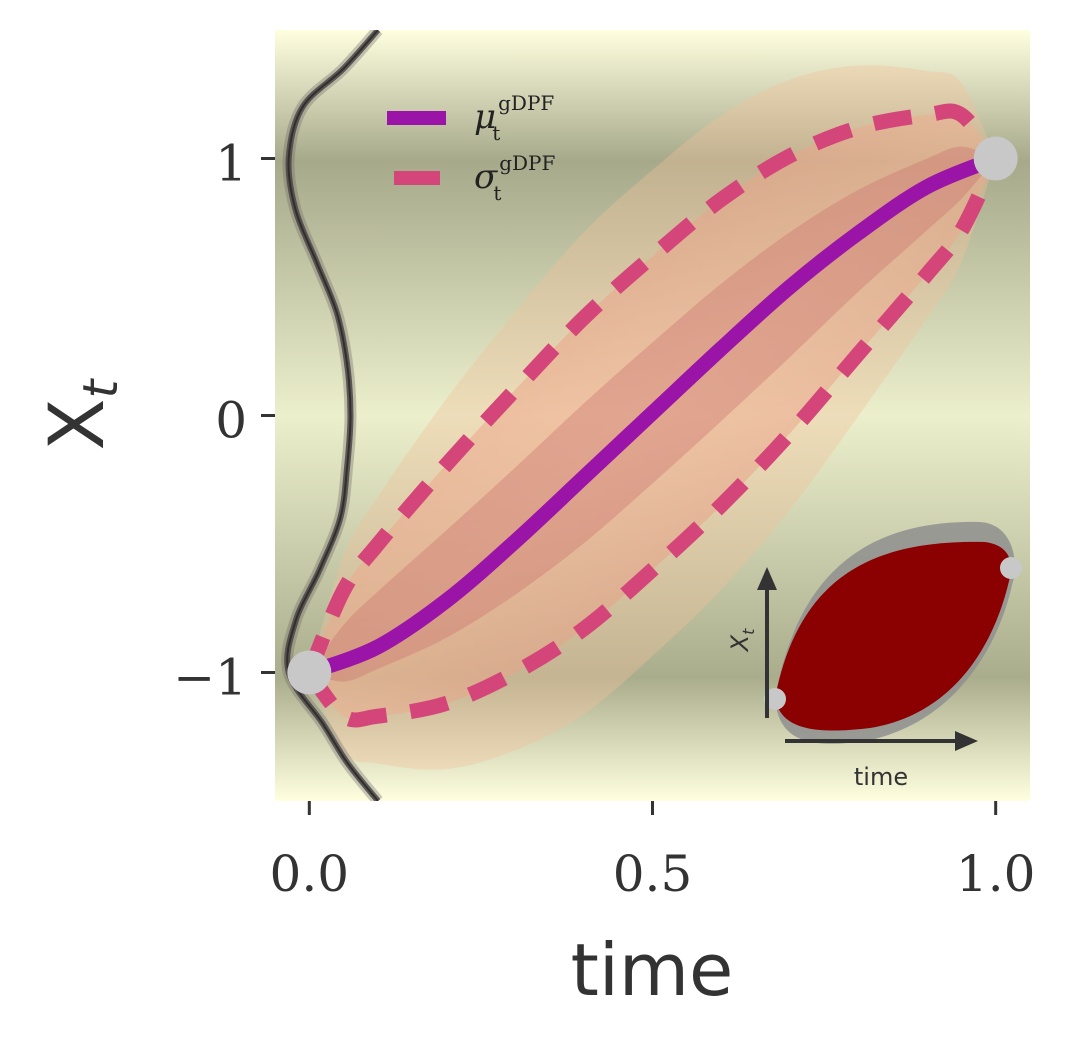 The height and width of the screenshot is (1048, 1075). I want to click on endpoint-end-marker, so click(995, 158).